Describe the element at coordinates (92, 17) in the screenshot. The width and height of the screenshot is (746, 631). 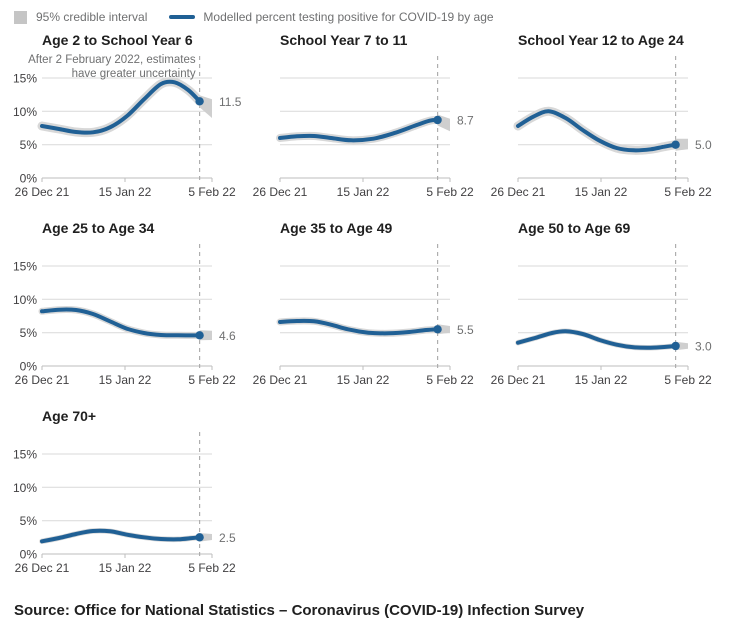
I see `credible-interval-label: 95% credible interval` at that location.